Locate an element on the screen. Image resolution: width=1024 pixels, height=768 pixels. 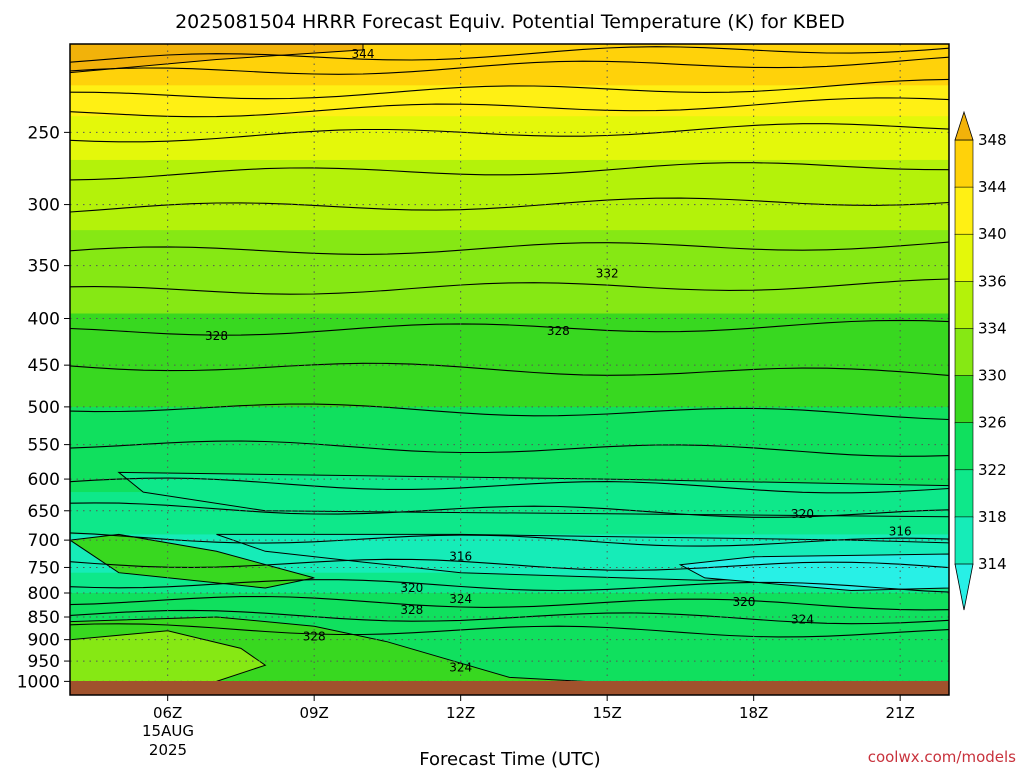
colorbar-arrow-top is located at coordinates (964, 125).